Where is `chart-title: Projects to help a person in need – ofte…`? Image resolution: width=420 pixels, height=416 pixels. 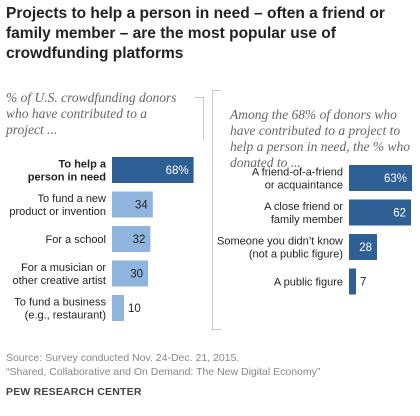
chart-title: Projects to help a person in need – ofte… is located at coordinates (195, 33).